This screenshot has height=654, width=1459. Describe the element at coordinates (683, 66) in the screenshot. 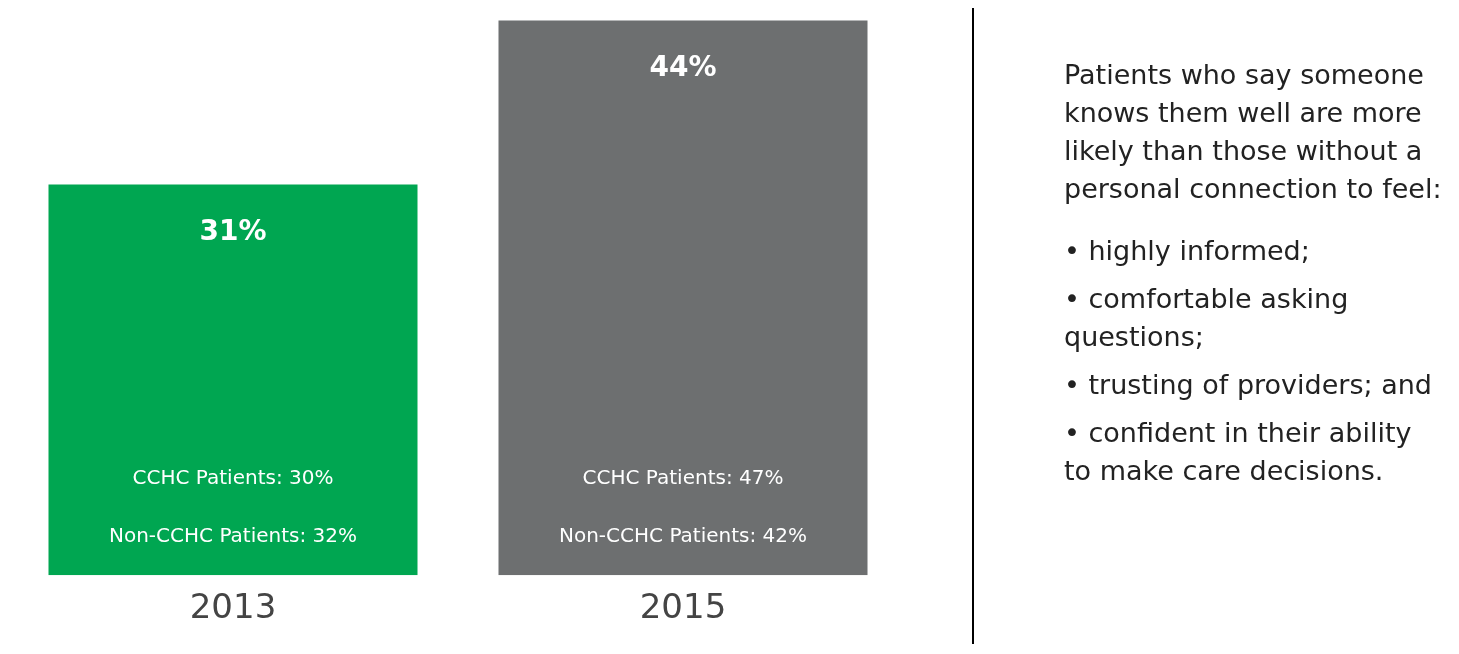

I see `data-label: 44%` at that location.